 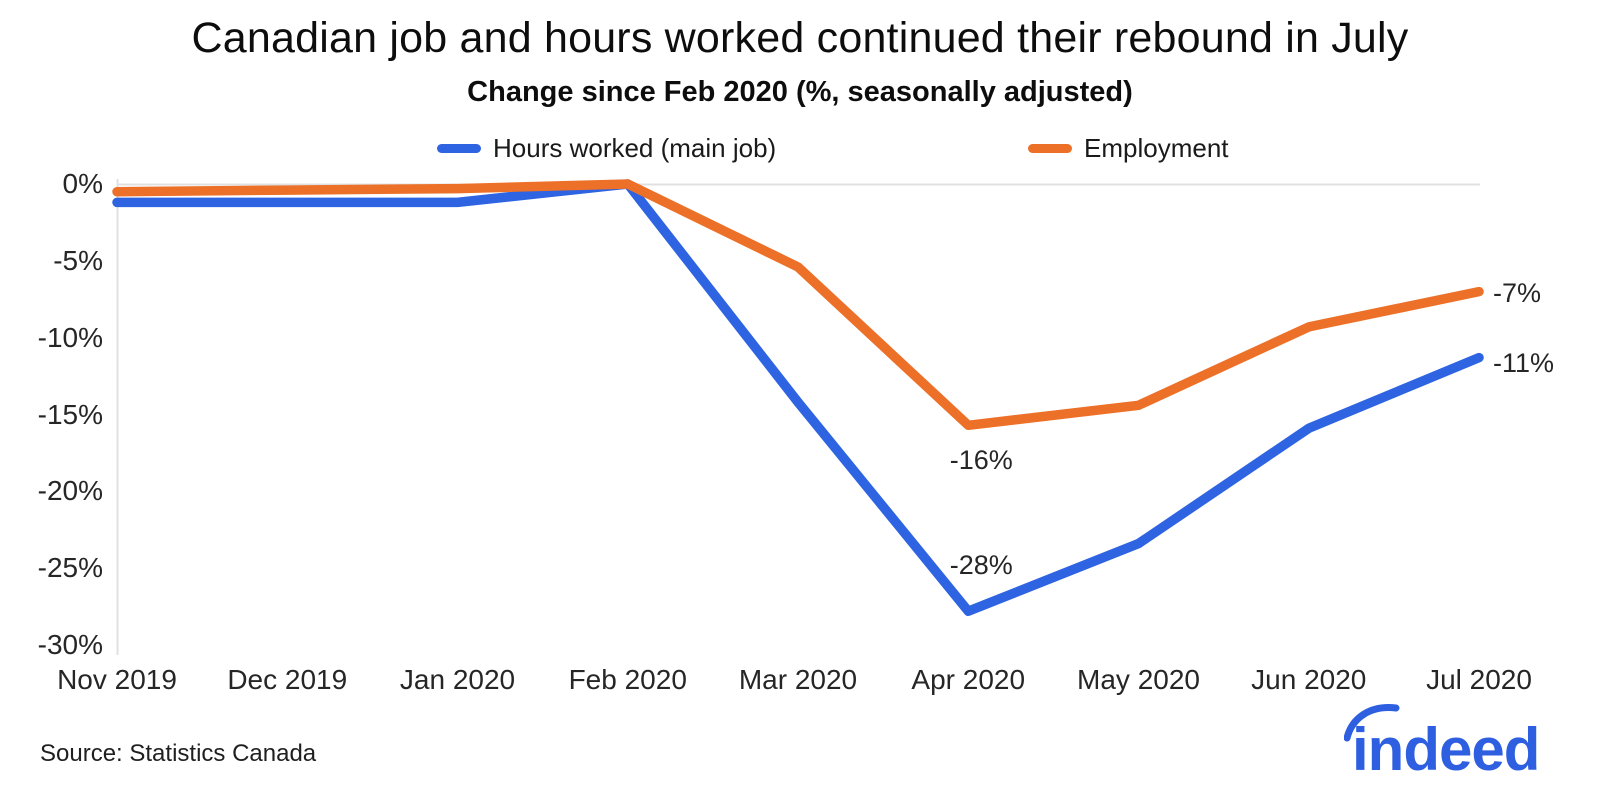 I want to click on data-label: -11%, so click(x=1524, y=362).